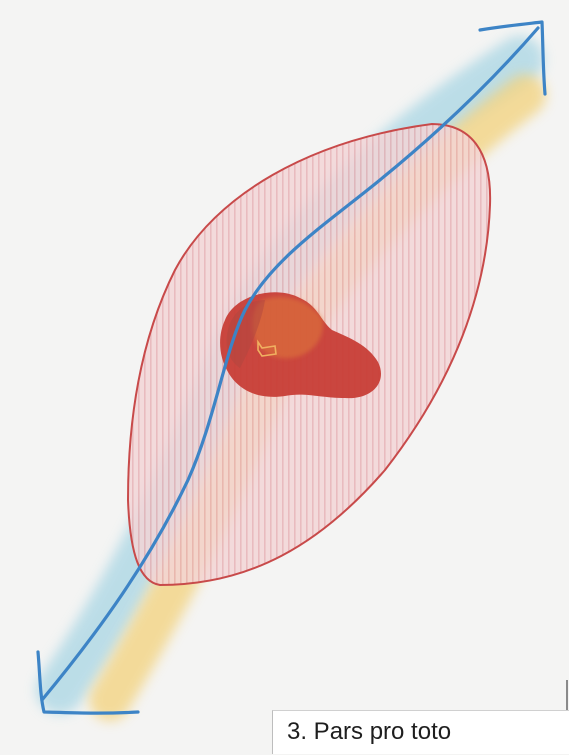 Image resolution: width=569 pixels, height=755 pixels. Describe the element at coordinates (301, 345) in the screenshot. I see `inner-blob` at that location.